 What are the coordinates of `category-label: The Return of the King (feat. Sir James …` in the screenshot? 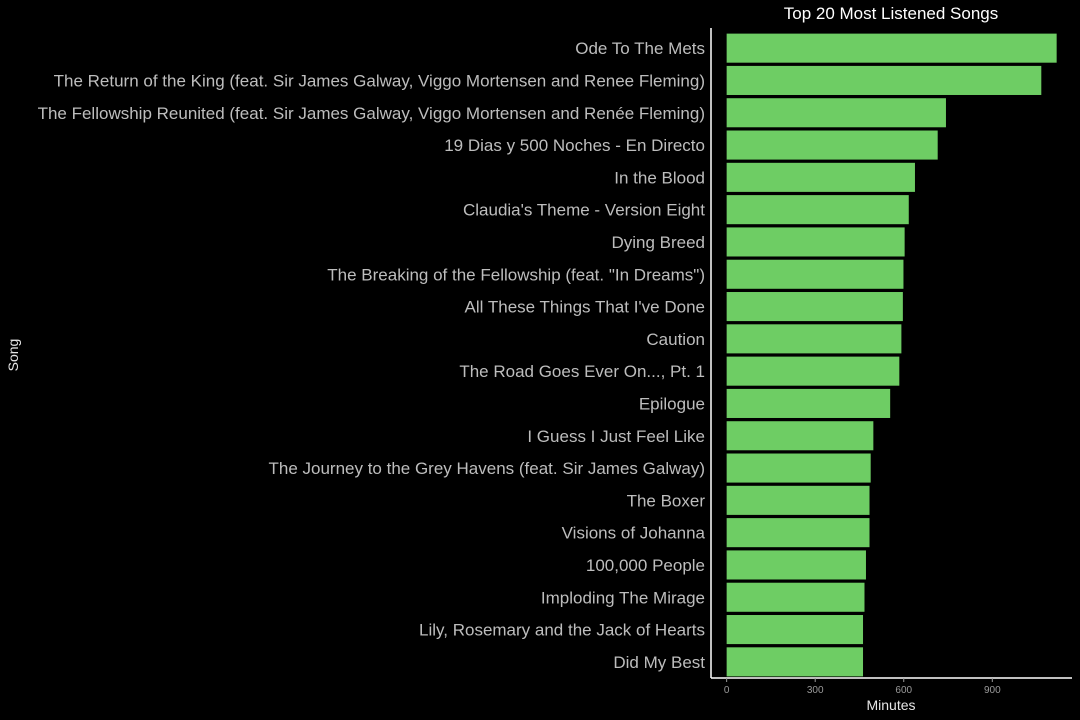 It's located at (379, 80).